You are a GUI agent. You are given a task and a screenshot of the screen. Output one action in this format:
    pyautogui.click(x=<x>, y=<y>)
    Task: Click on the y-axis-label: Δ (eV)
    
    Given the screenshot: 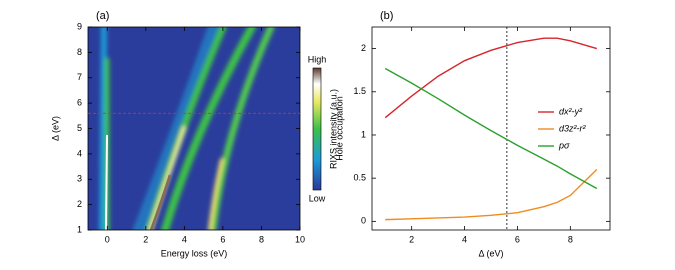 What is the action you would take?
    pyautogui.click(x=55, y=128)
    